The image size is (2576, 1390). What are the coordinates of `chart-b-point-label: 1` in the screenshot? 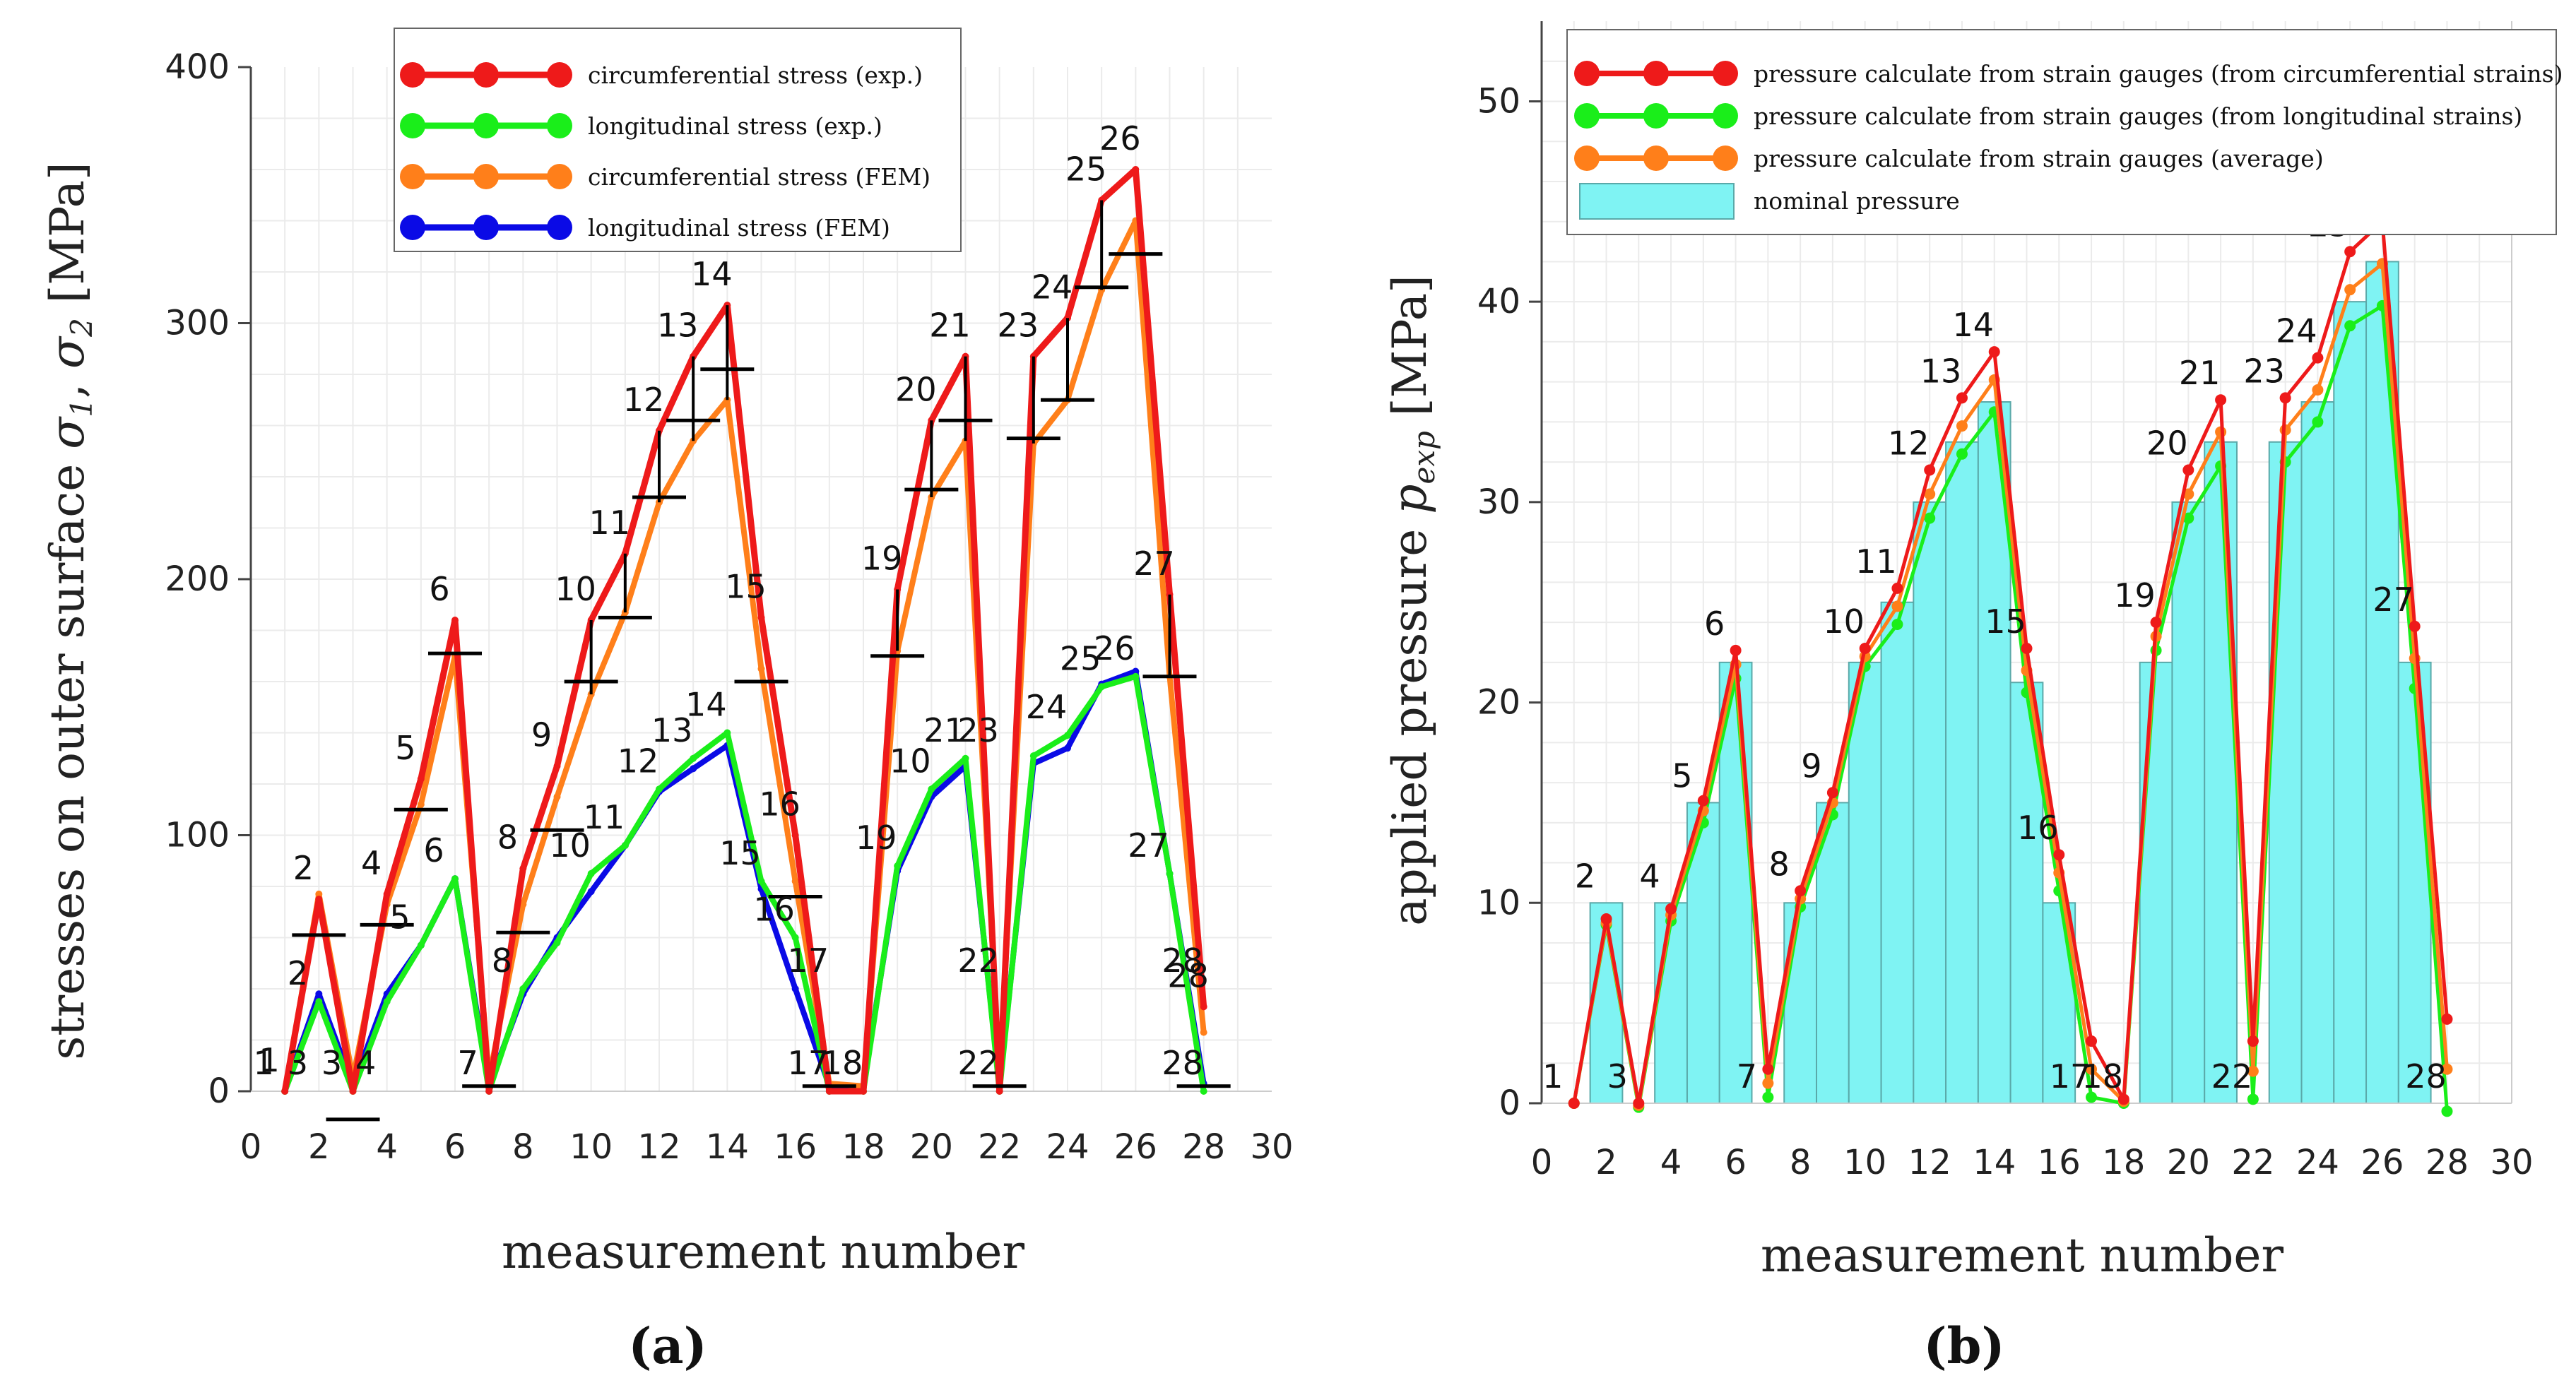 It's located at (1552, 1076).